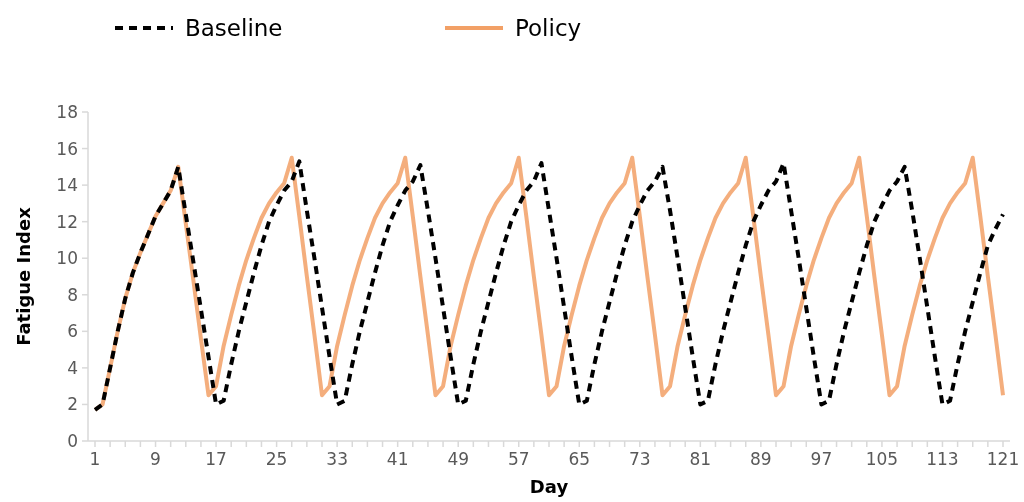 The width and height of the screenshot is (1024, 502). Describe the element at coordinates (761, 459) in the screenshot. I see `x-tick-label: 89` at that location.